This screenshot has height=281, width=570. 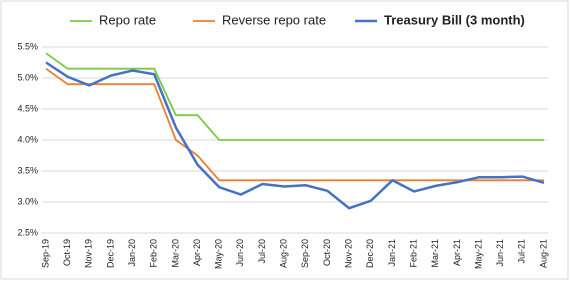 What do you see at coordinates (110, 253) in the screenshot?
I see `x-tick-label: Dec-19` at bounding box center [110, 253].